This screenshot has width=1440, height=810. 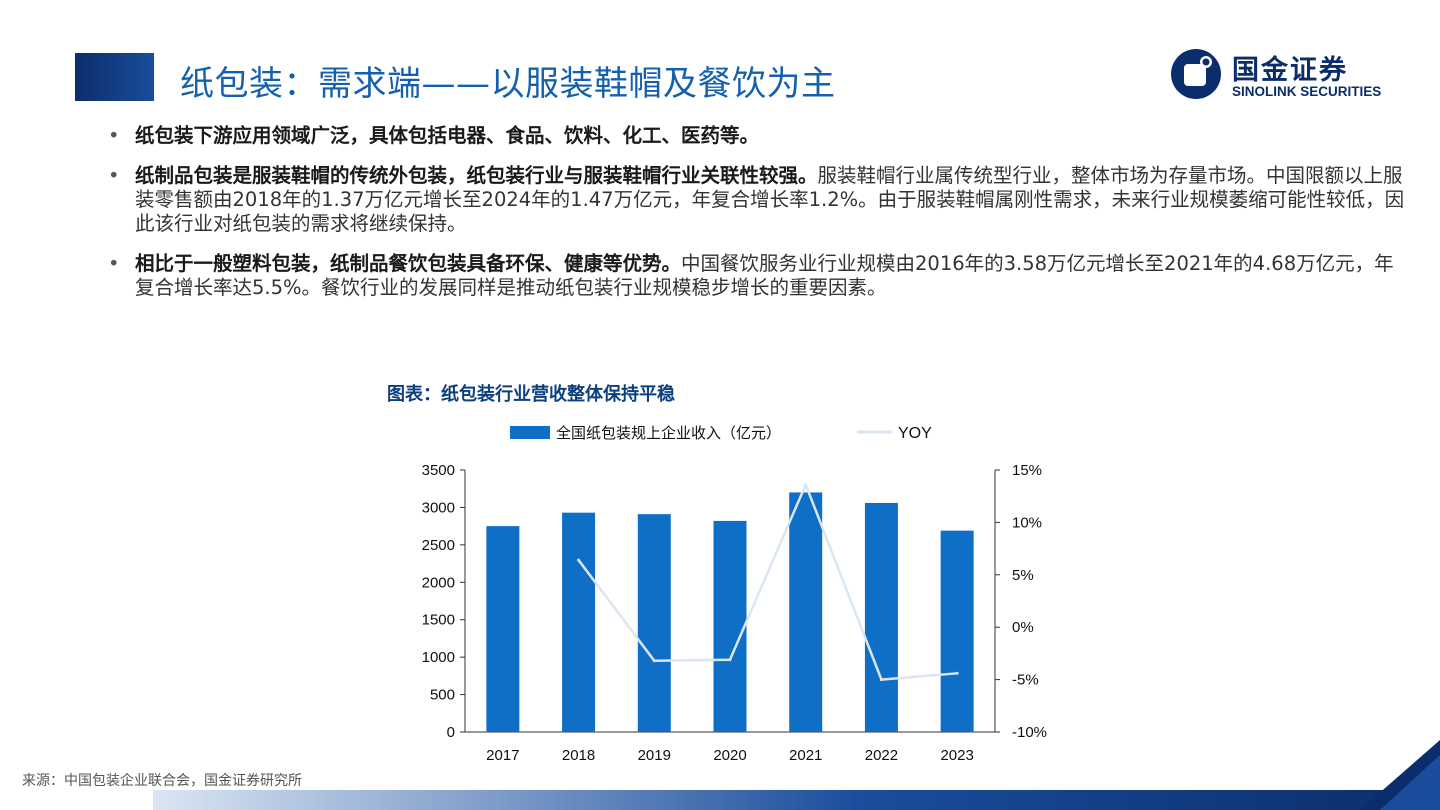 What do you see at coordinates (442, 695) in the screenshot?
I see `y-left-tick-label: 500` at bounding box center [442, 695].